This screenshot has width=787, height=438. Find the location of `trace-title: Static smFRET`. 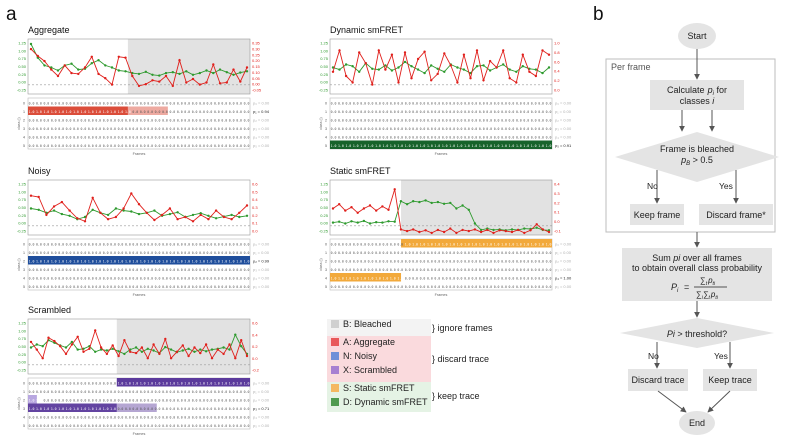

trace-title: Static smFRET is located at coordinates (360, 171).